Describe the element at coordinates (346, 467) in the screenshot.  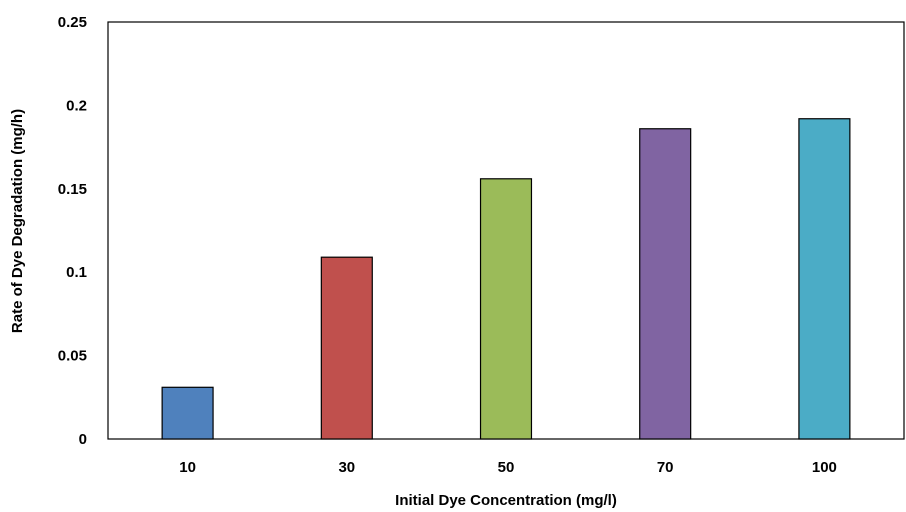
I see `x-tick-label: 30` at that location.